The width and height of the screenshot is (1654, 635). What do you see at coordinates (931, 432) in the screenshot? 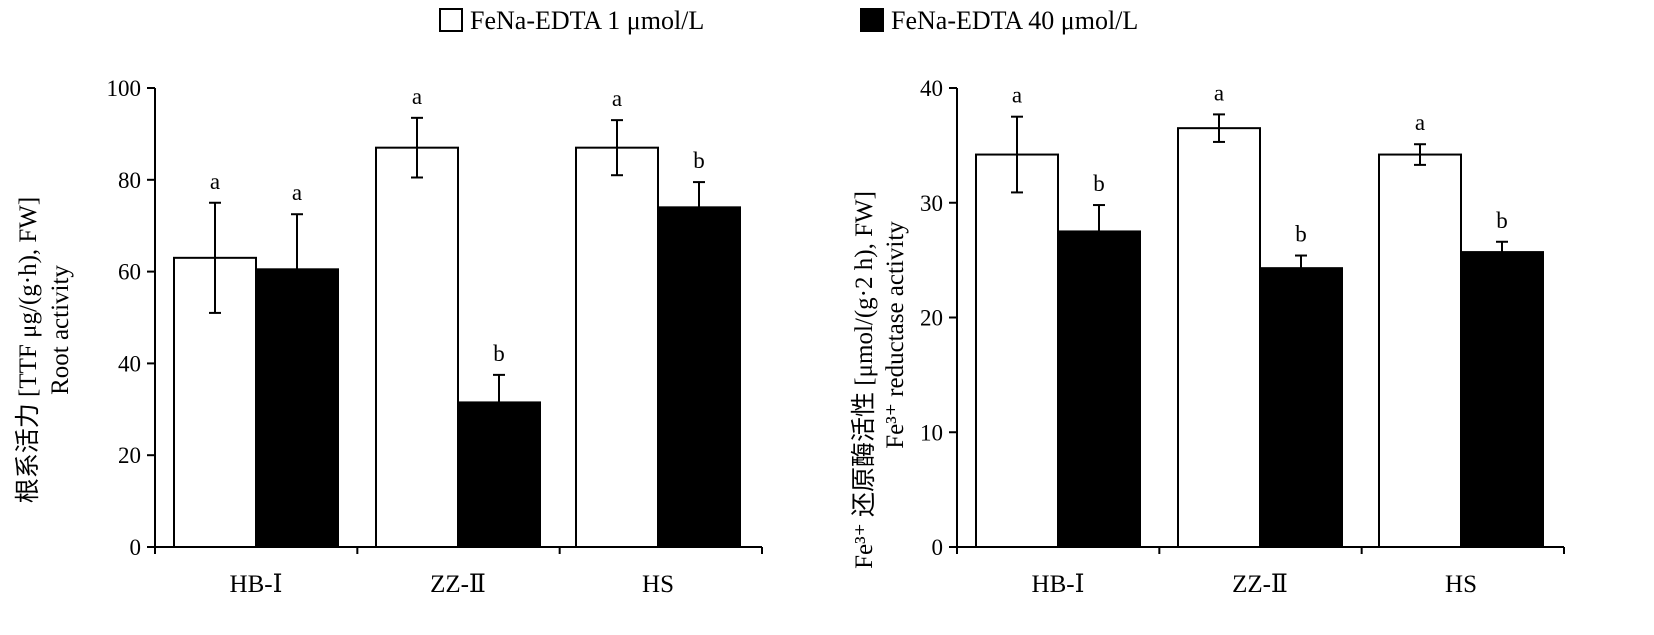
I see `y-tick-label: 10` at bounding box center [931, 432].